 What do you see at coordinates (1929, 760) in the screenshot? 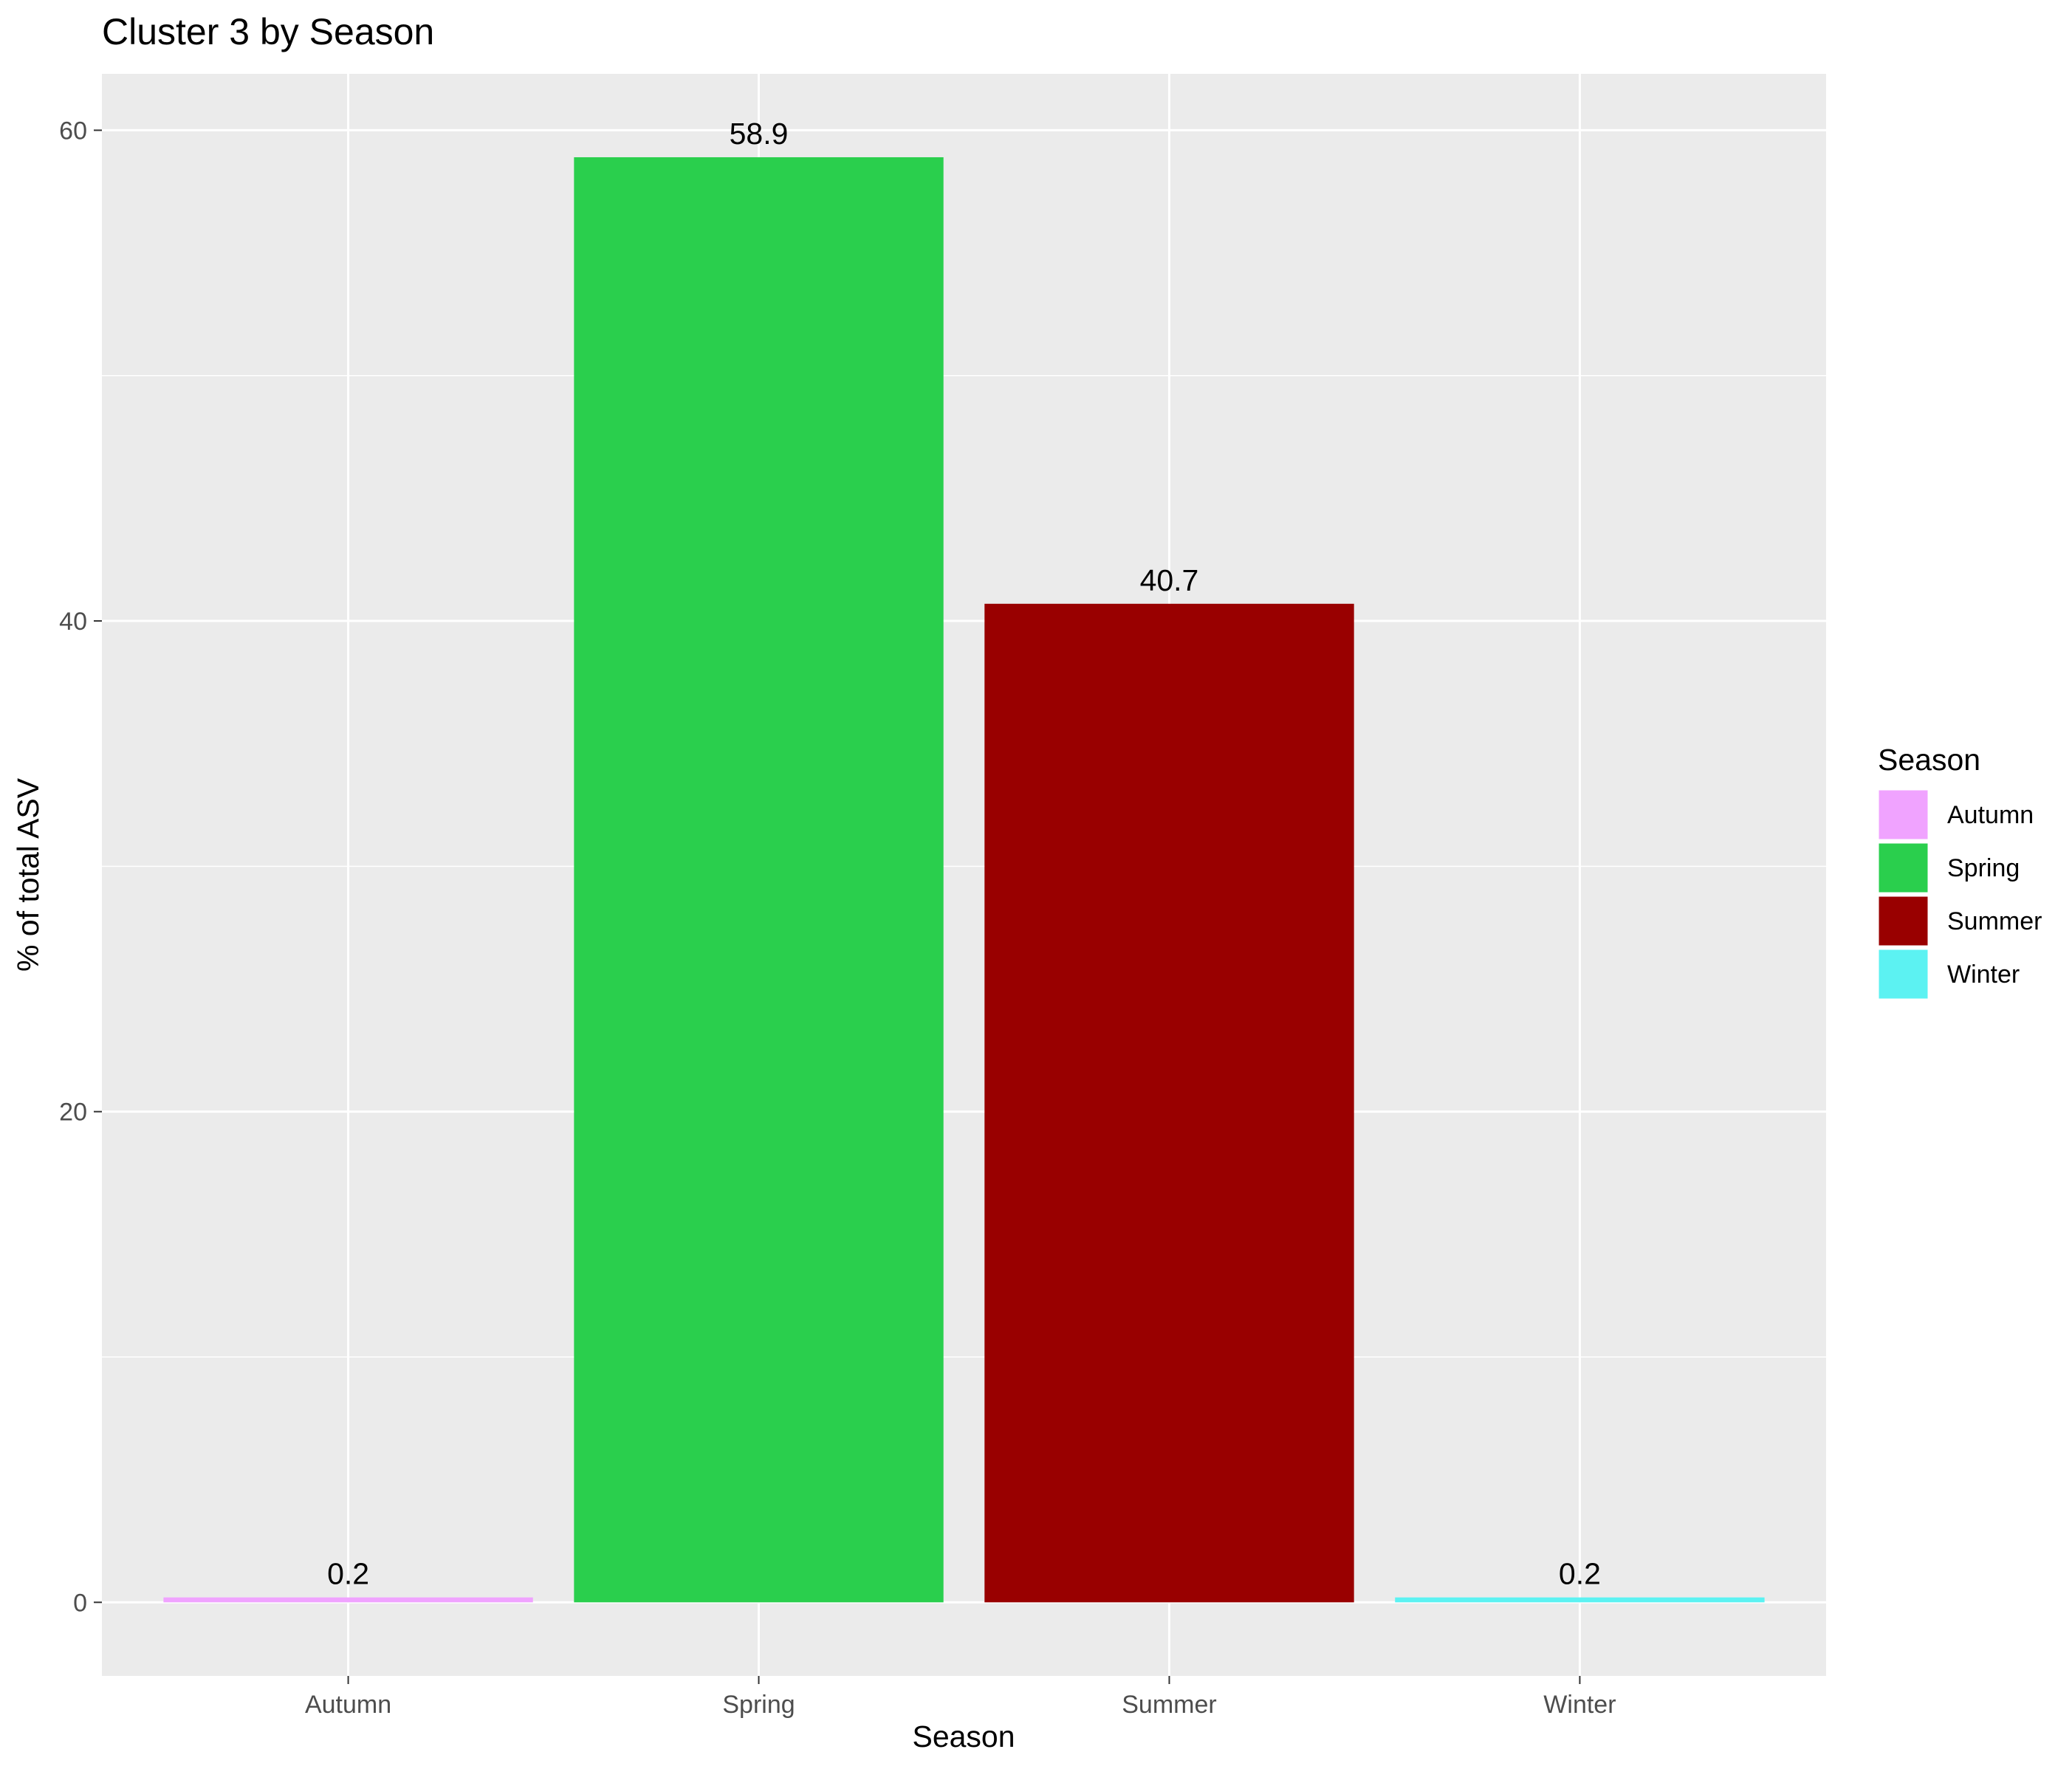
I see `legend-title: Season` at bounding box center [1929, 760].